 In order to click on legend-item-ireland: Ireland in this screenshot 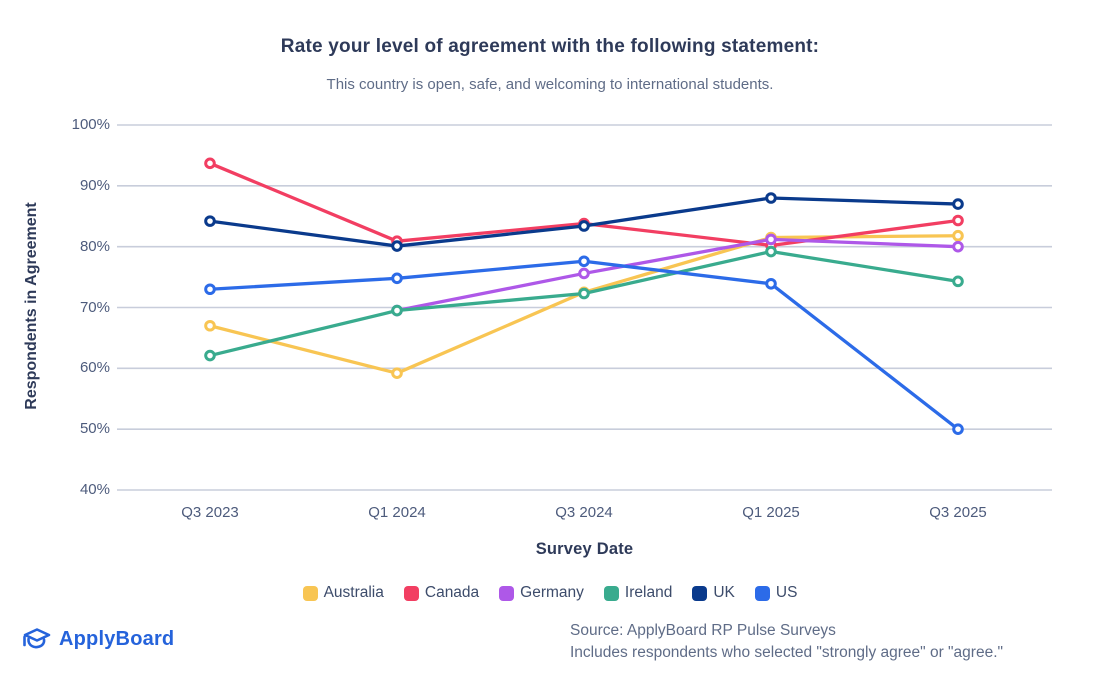, I will do `click(638, 593)`.